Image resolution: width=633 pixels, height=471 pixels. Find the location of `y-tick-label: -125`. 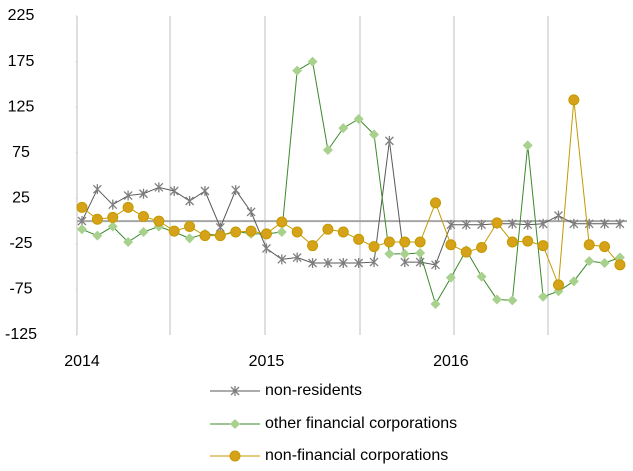

y-tick-label: -125 is located at coordinates (21, 334).